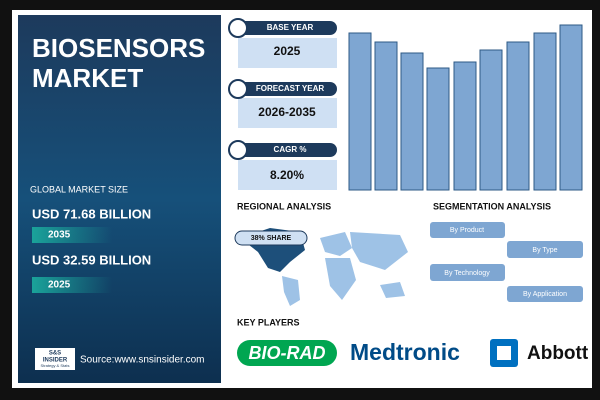 Image resolution: width=600 pixels, height=400 pixels. Describe the element at coordinates (321, 267) in the screenshot. I see `world-map: 38% SHARE` at that location.